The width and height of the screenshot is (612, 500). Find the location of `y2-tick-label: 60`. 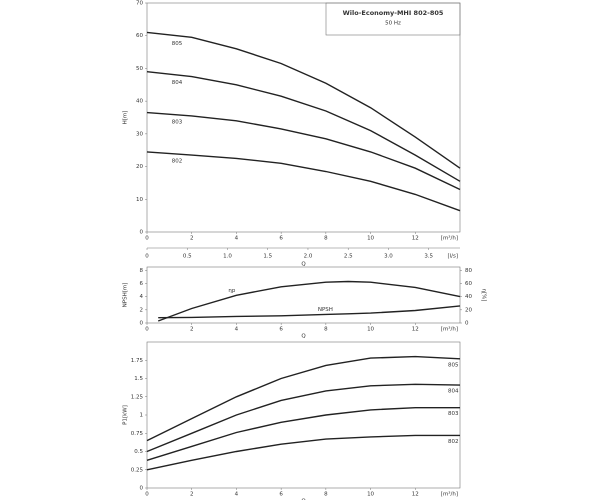

y2-tick-label: 60 is located at coordinates (468, 284).